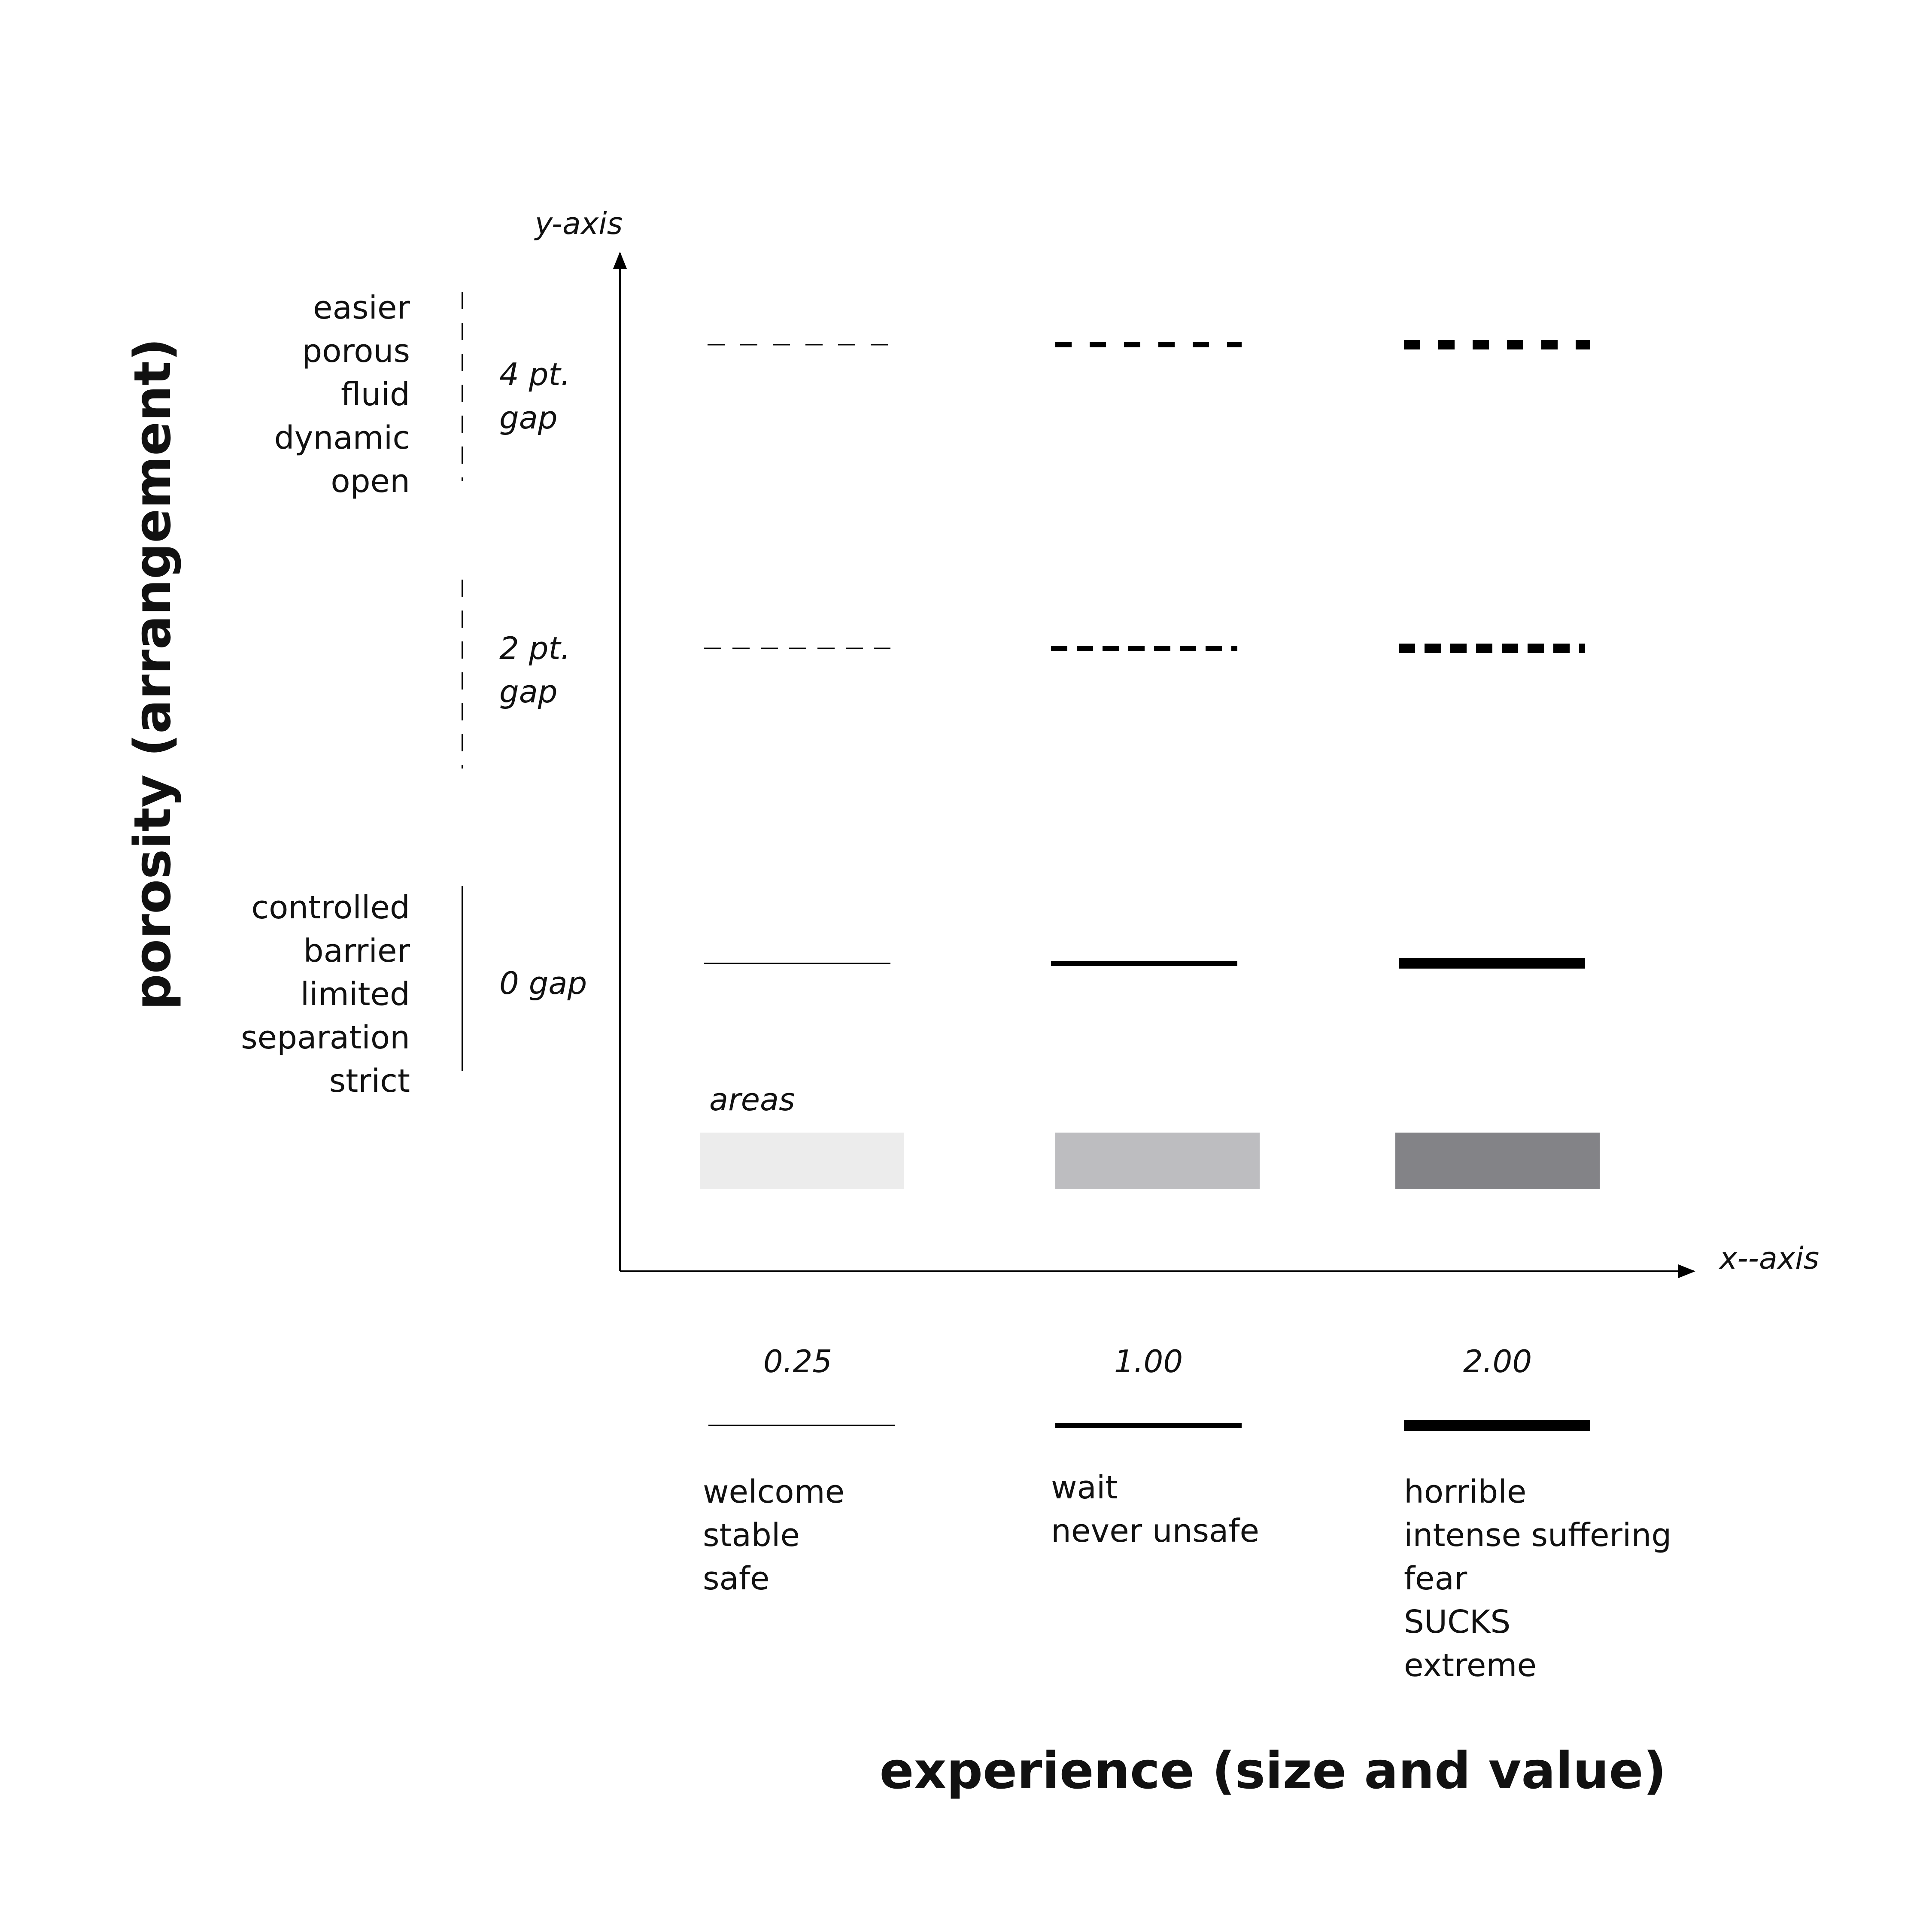  I want to click on x-title: experience (size and value), so click(1273, 1770).